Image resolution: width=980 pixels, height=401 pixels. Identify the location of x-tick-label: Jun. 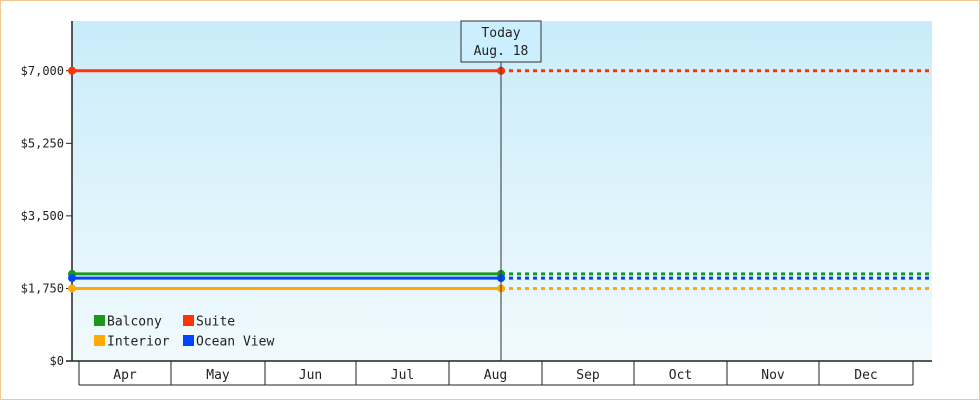
(310, 375).